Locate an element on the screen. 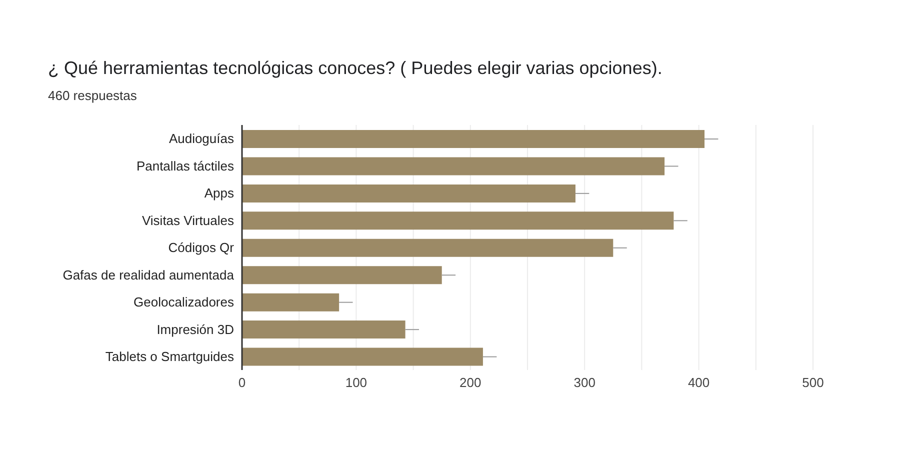  y-tick-label: Geolocalizadores is located at coordinates (184, 302).